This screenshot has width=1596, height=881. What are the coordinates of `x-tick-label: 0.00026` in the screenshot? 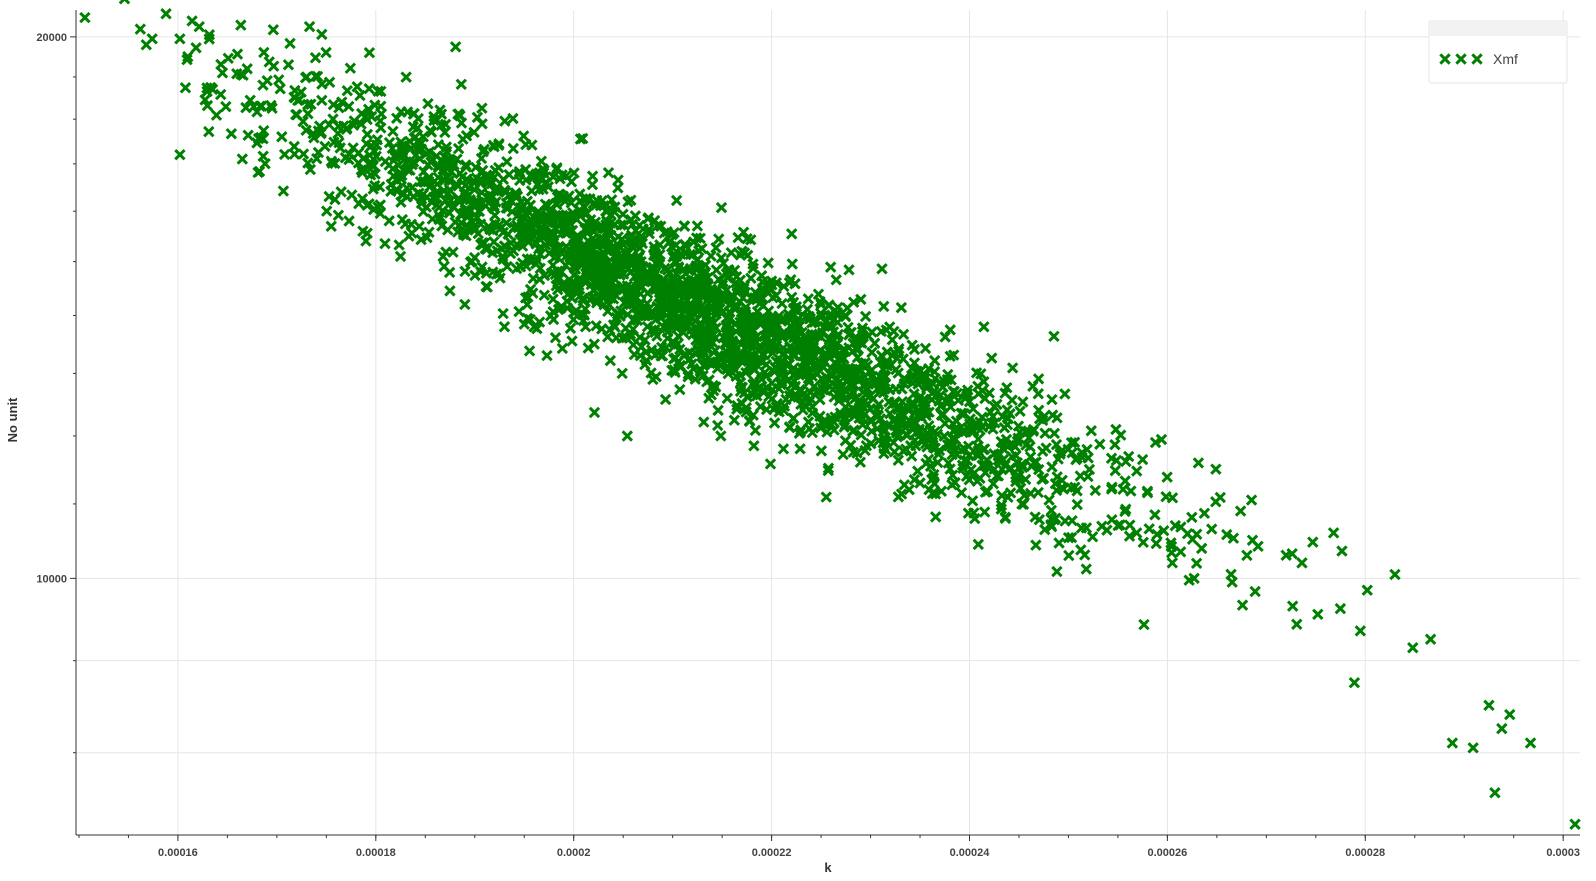 It's located at (1168, 853).